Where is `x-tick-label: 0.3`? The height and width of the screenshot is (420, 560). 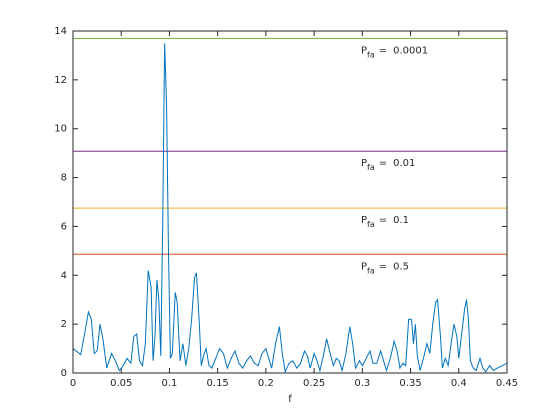 x-tick-label: 0.3 is located at coordinates (362, 383).